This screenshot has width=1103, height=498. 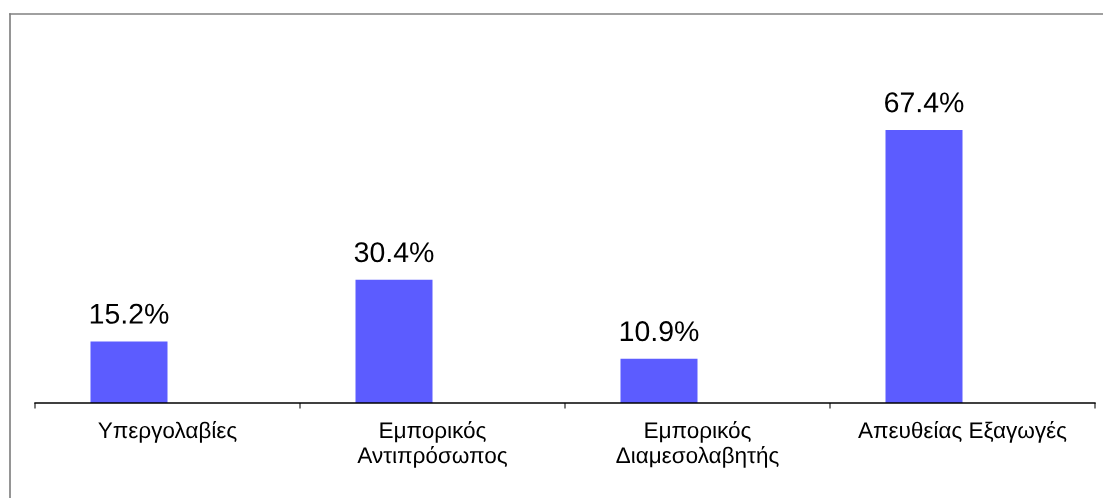 What do you see at coordinates (697, 444) in the screenshot?
I see `x-tick-label: Εμπορικός Διαμεσολαβητής` at bounding box center [697, 444].